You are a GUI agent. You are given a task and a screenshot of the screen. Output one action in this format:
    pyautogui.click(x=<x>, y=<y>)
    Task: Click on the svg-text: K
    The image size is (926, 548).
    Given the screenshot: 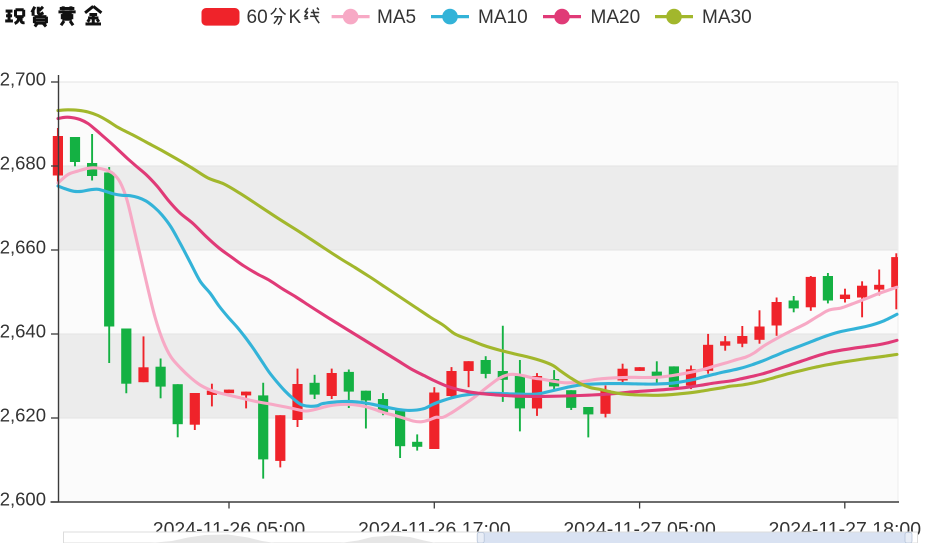 What is the action you would take?
    pyautogui.click(x=295, y=17)
    